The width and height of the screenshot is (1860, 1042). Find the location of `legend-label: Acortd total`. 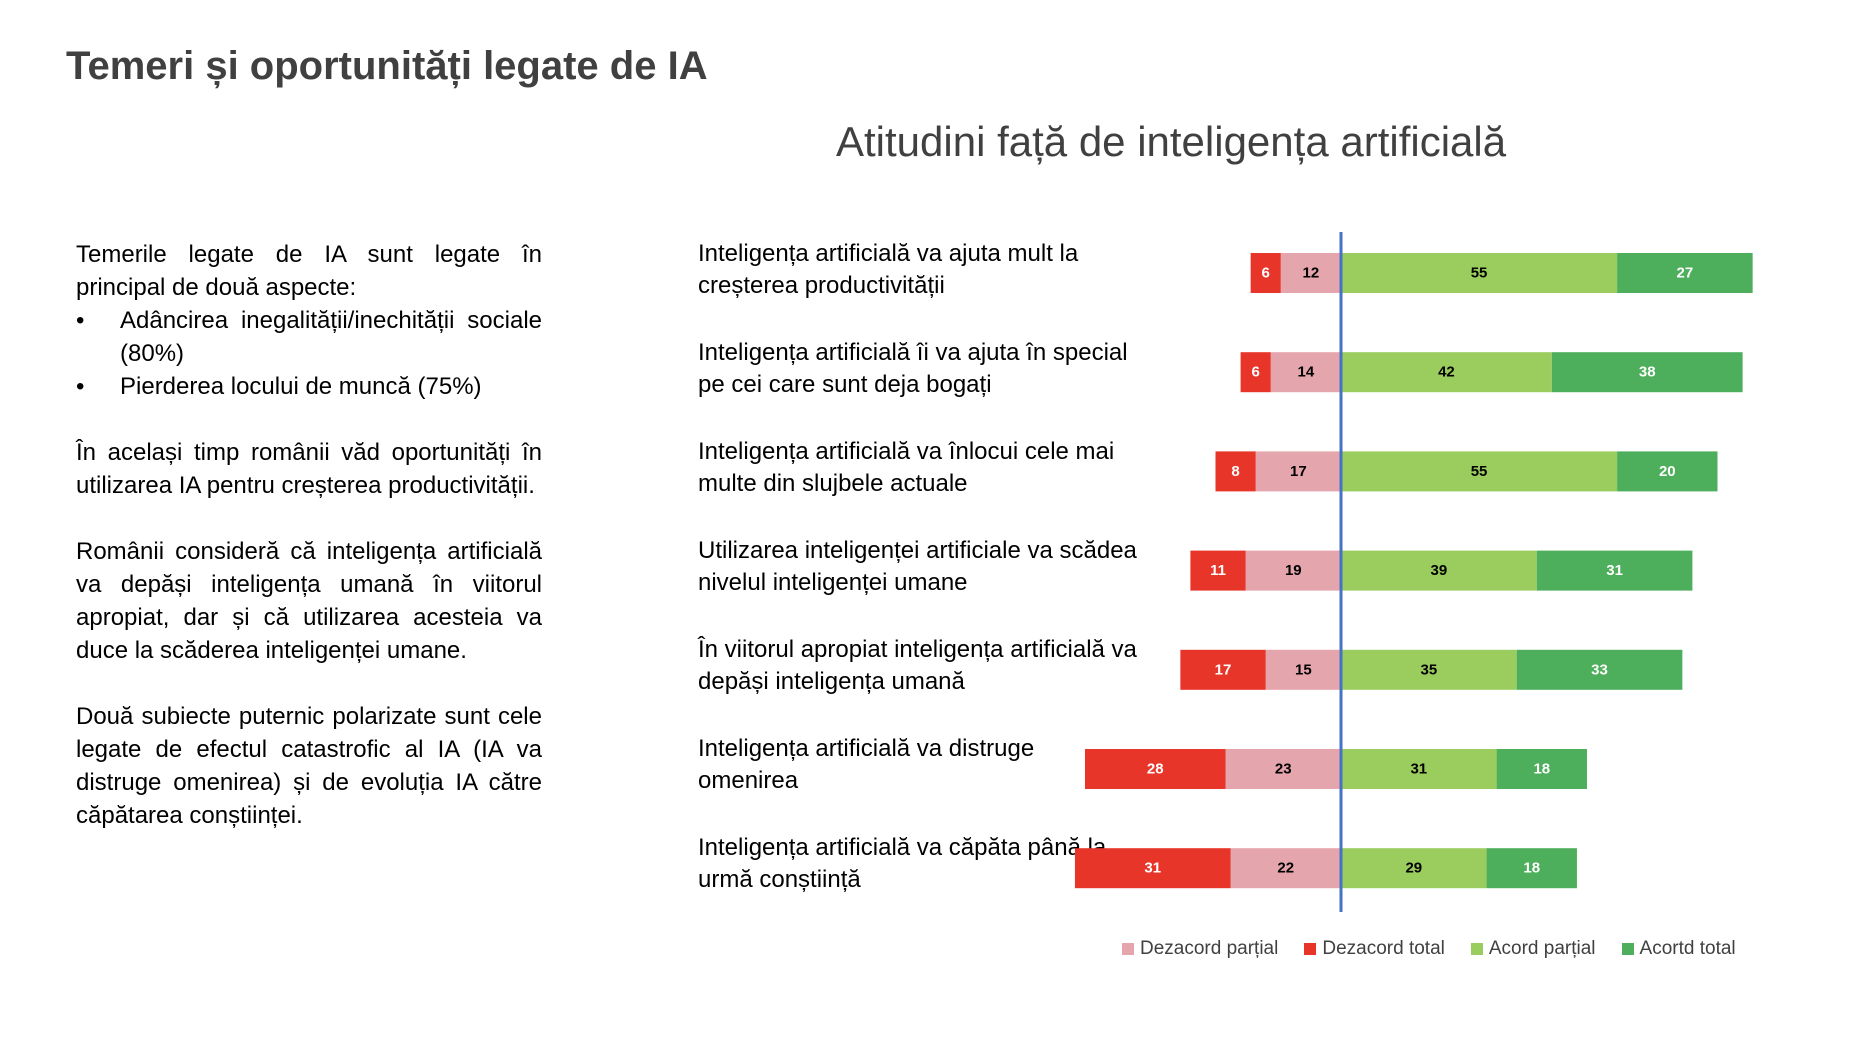

legend-label: Acortd total is located at coordinates (1687, 948).